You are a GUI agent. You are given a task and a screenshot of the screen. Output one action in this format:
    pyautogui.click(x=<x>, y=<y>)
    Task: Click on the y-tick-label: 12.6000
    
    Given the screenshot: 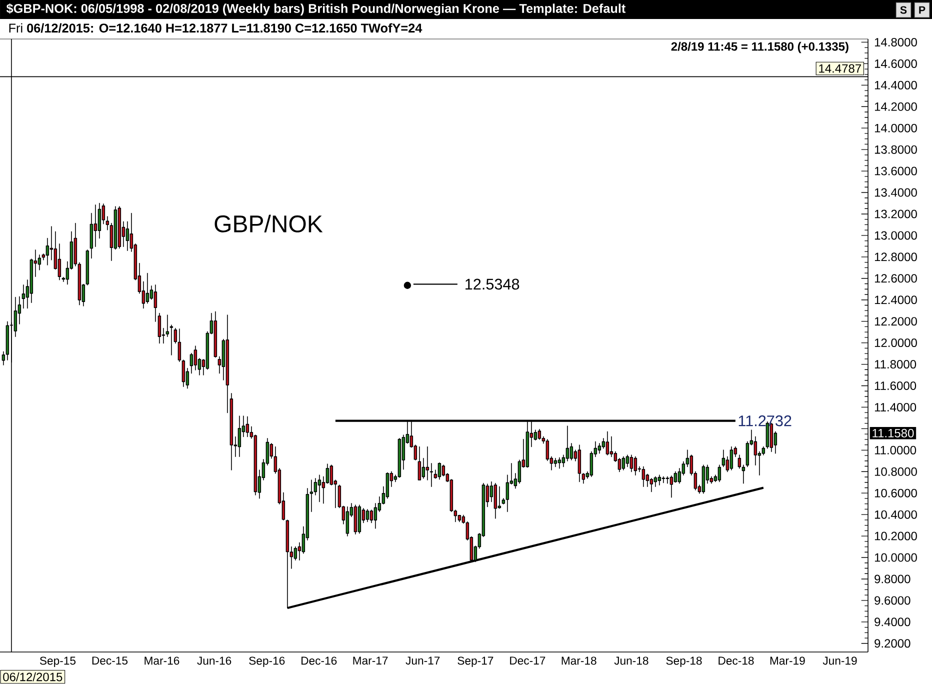 What is the action you would take?
    pyautogui.click(x=895, y=278)
    